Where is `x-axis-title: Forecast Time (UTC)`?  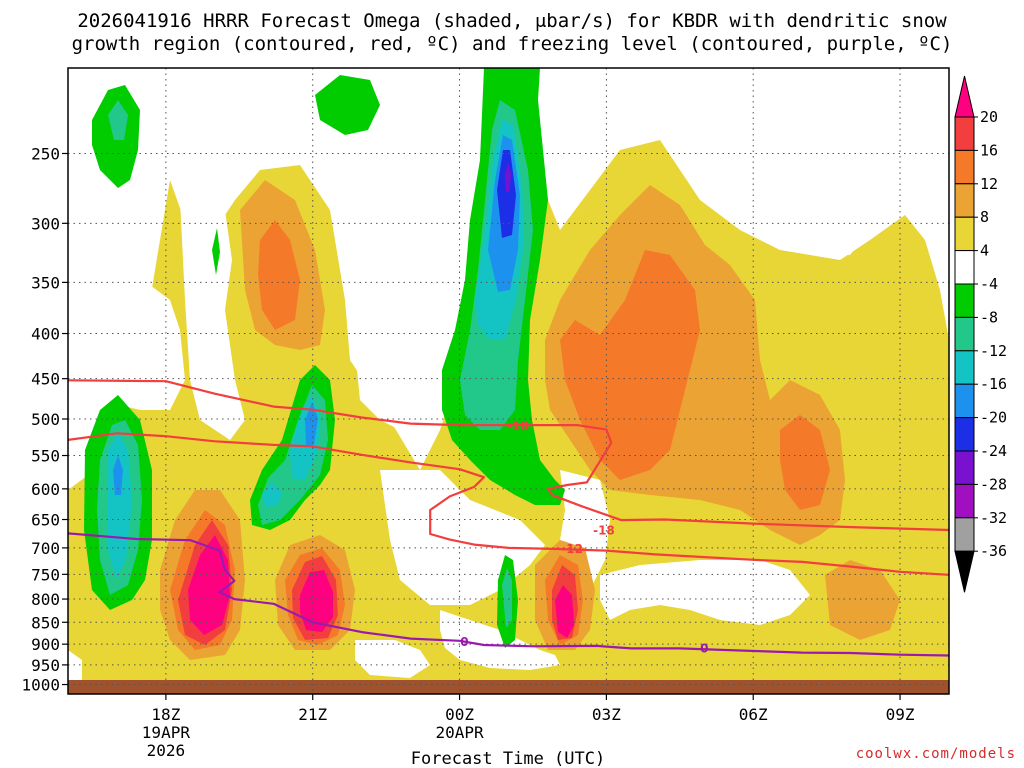
x-axis-title: Forecast Time (UTC) is located at coordinates (508, 758).